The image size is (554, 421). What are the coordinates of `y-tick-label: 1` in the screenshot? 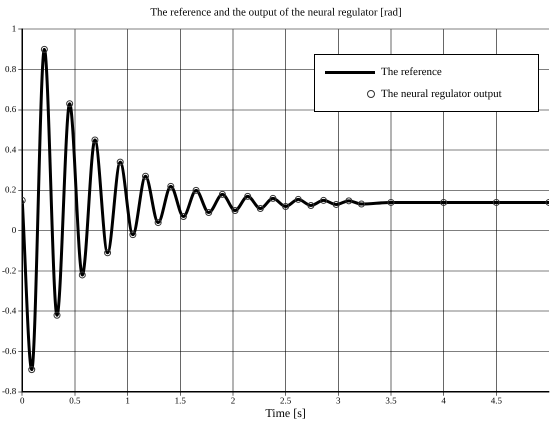 It's located at (14, 29).